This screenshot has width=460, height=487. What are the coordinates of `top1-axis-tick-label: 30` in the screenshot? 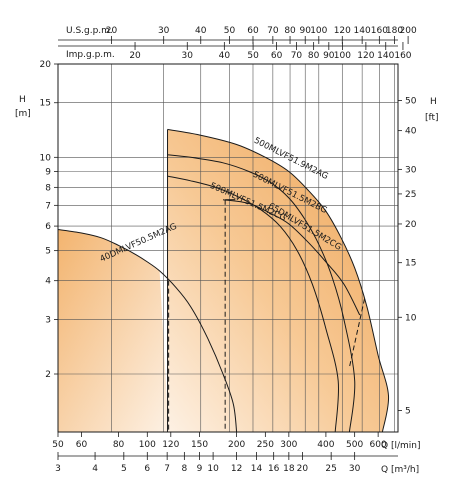 It's located at (164, 31).